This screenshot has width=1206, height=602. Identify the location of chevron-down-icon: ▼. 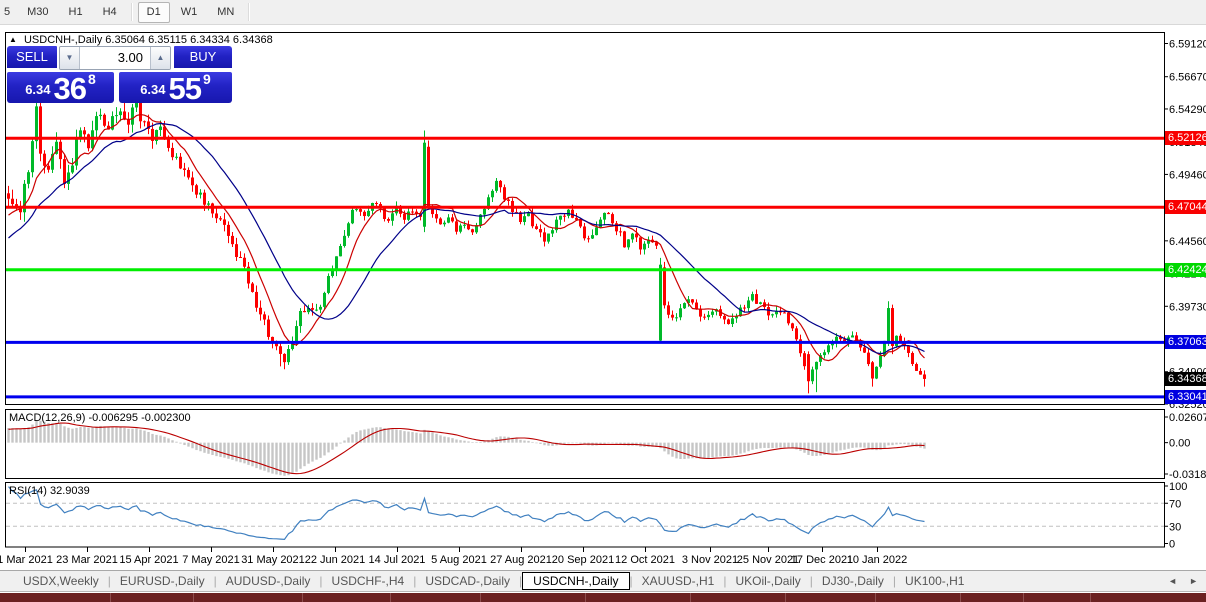
(69, 57).